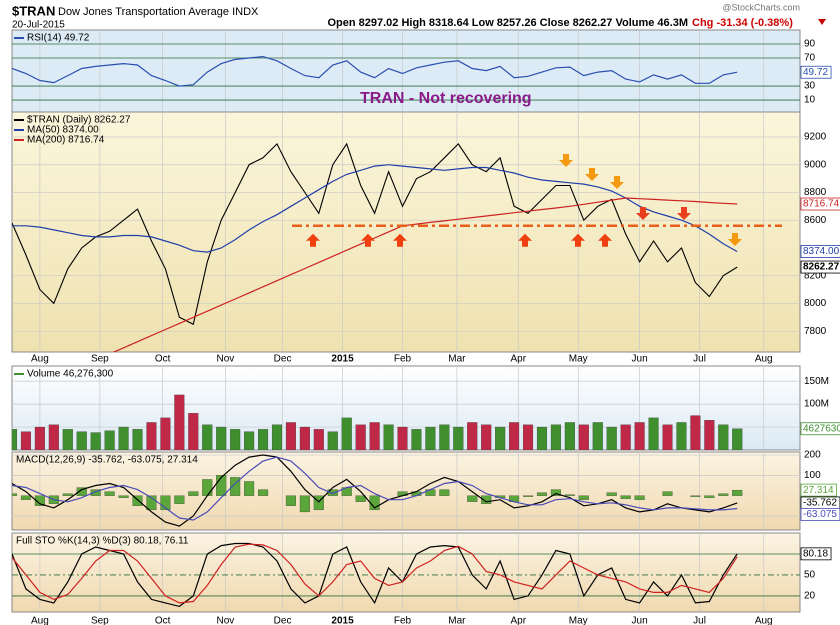  I want to click on change: Chg -31.34 (-0.38%), so click(742, 23).